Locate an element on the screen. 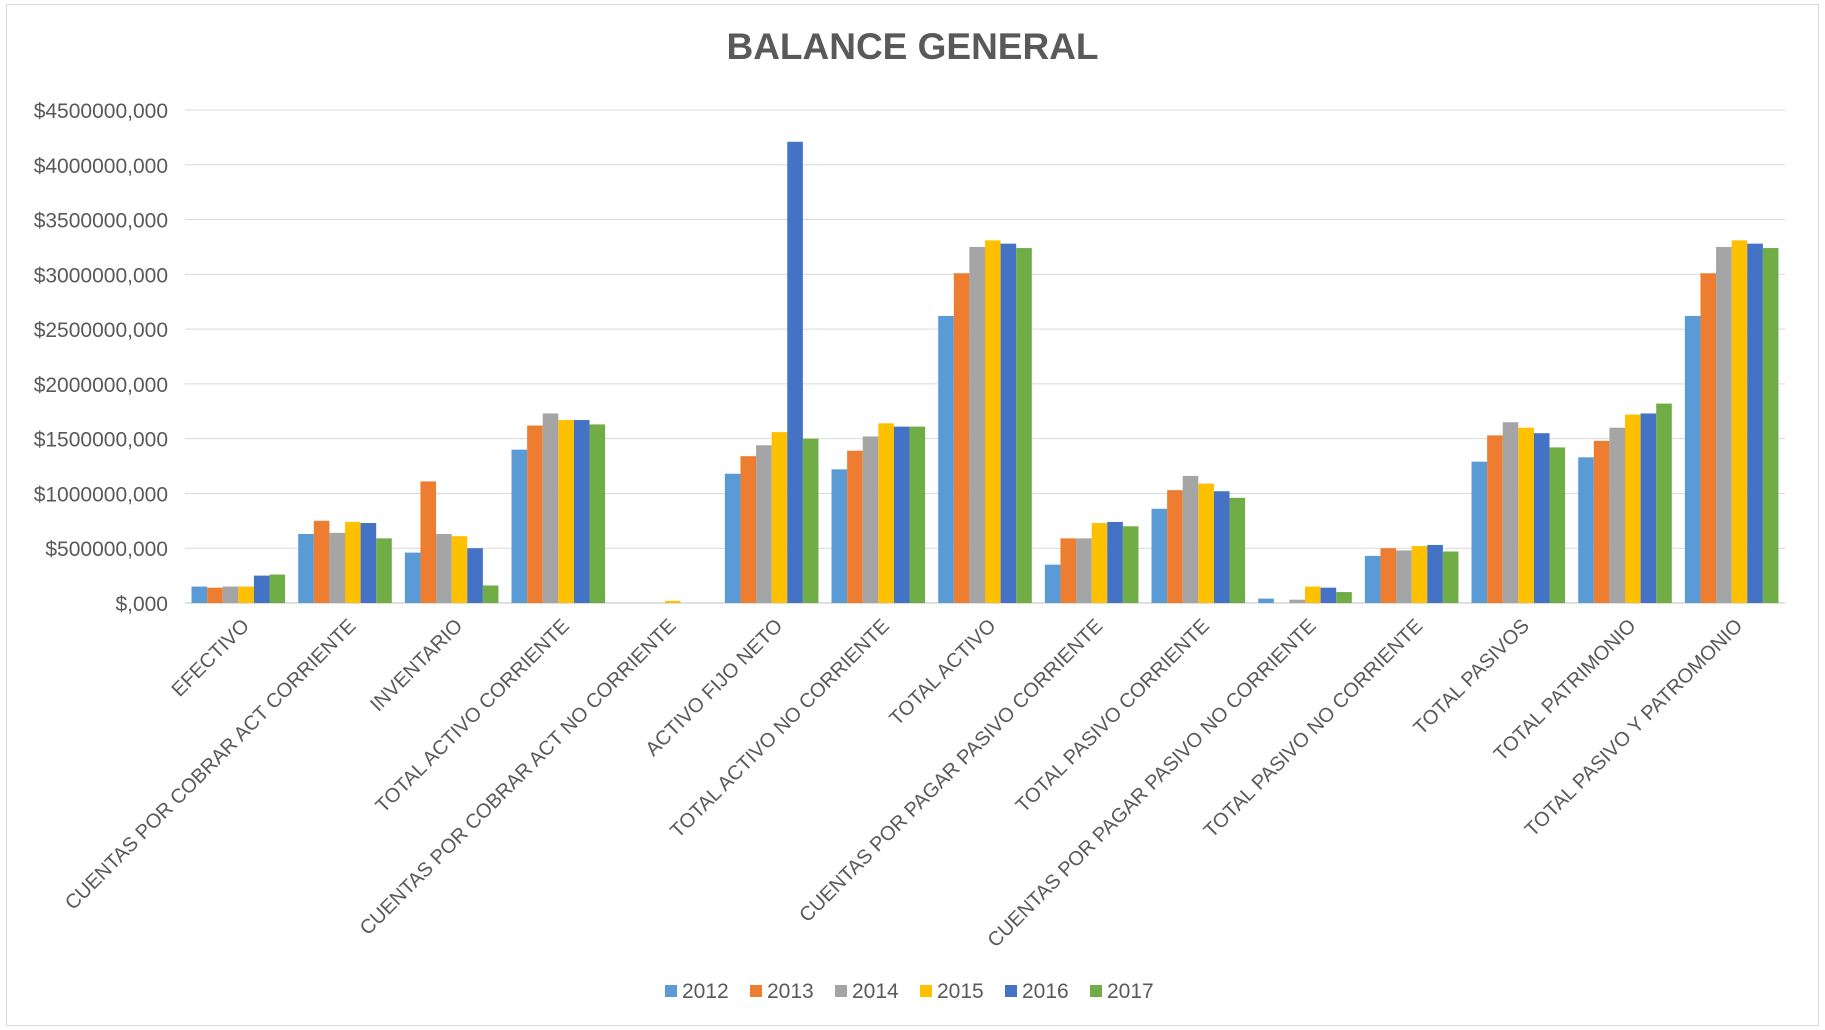 This screenshot has width=1825, height=1030. x-category-label: TOTAL ACTIVO NO CORRIENTE is located at coordinates (779, 728).